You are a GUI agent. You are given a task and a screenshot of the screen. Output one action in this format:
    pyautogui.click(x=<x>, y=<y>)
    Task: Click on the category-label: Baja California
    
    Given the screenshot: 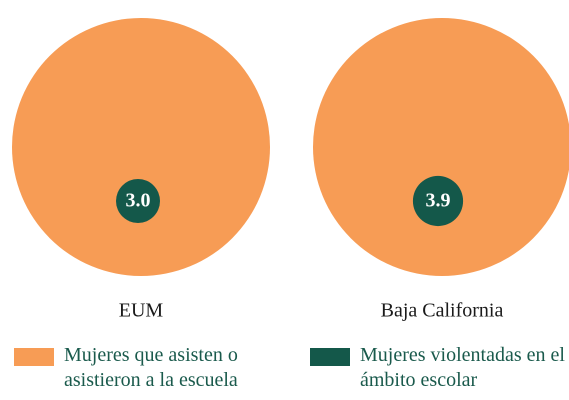 What is the action you would take?
    pyautogui.click(x=442, y=311)
    